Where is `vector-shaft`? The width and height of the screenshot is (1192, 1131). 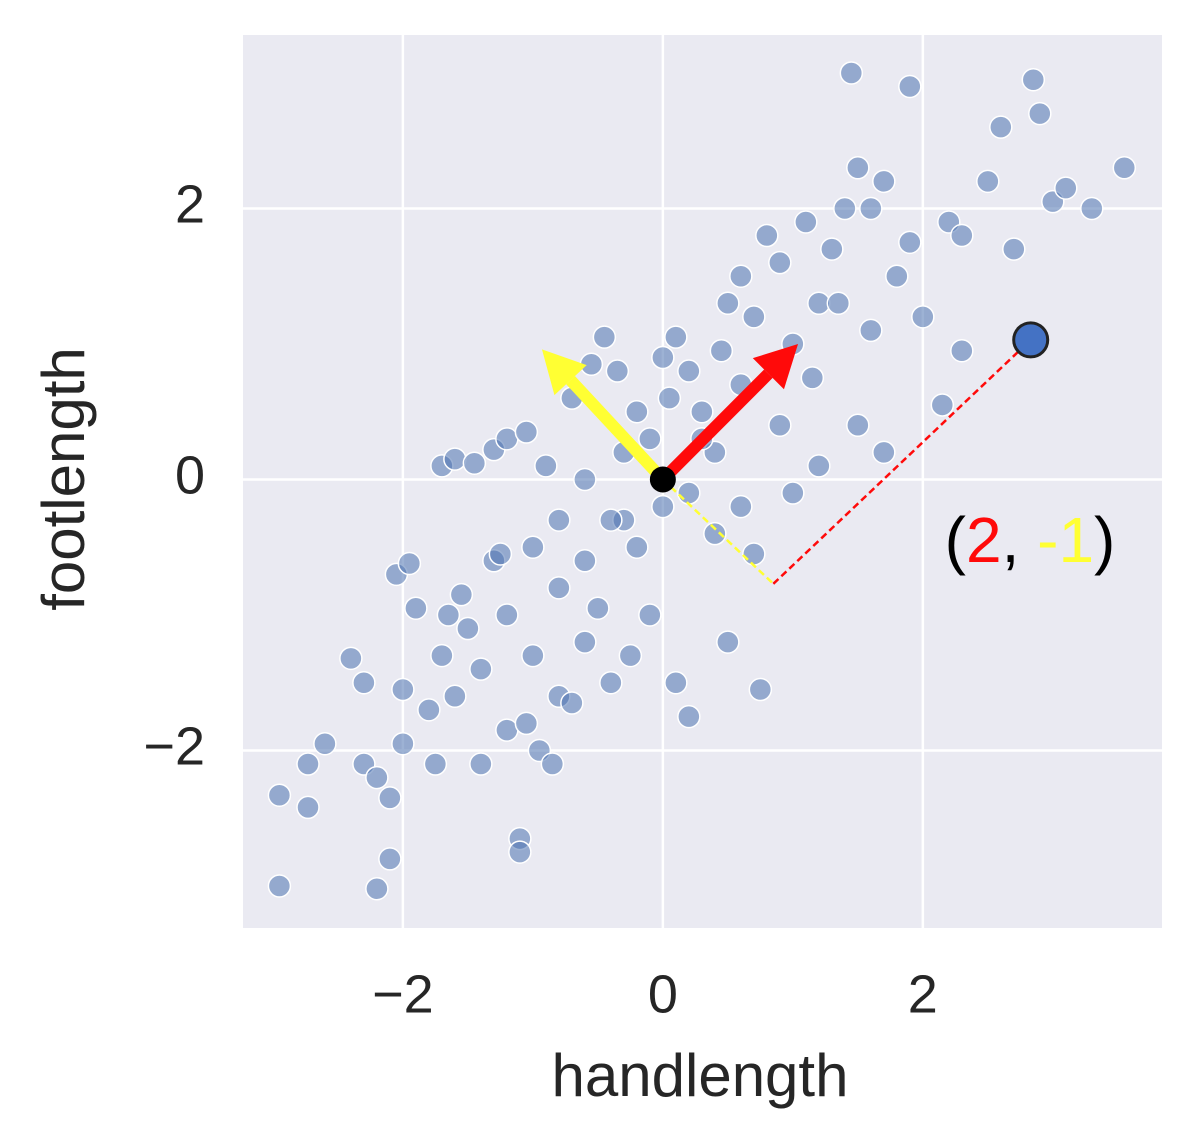 vector-shaft is located at coordinates (715, 426).